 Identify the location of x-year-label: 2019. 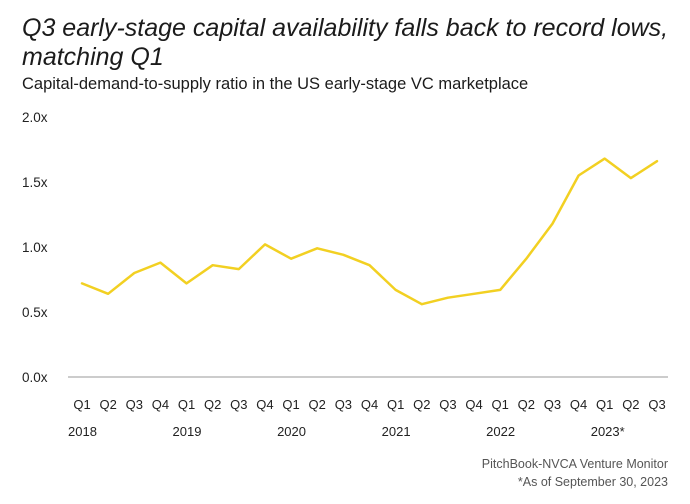
(187, 431).